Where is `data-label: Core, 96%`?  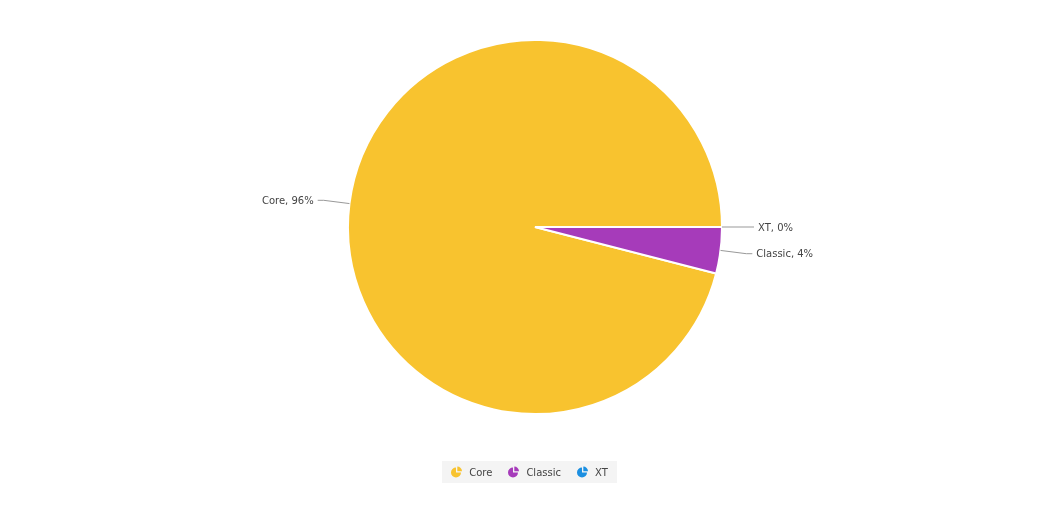
data-label: Core, 96% is located at coordinates (287, 200).